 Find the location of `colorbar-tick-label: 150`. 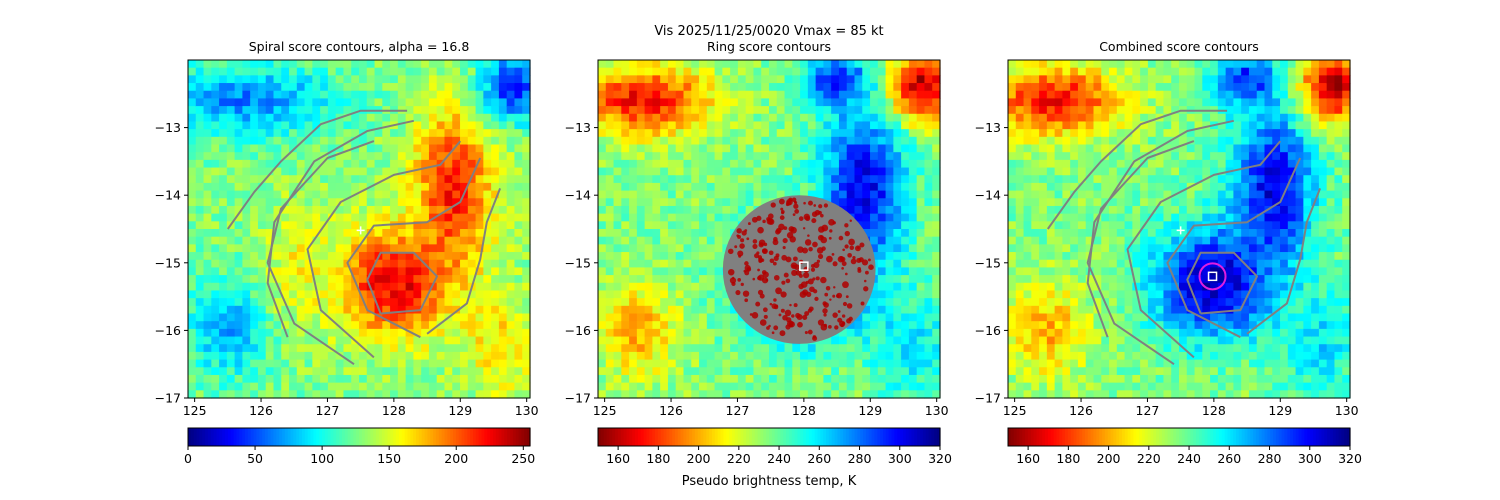

colorbar-tick-label: 150 is located at coordinates (389, 458).